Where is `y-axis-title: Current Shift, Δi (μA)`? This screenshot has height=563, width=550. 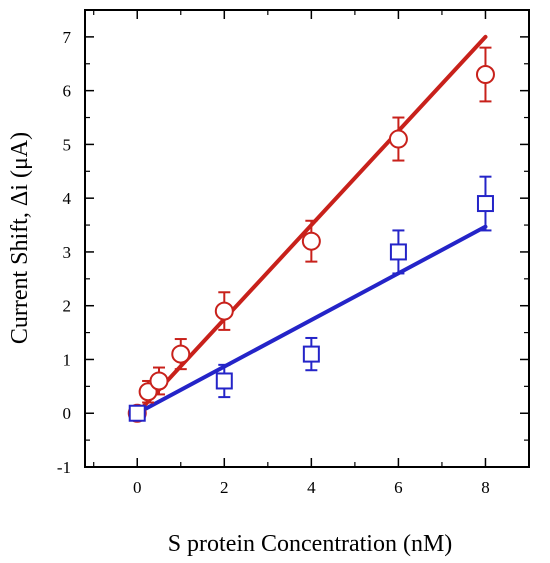 y-axis-title: Current Shift, Δi (μA) is located at coordinates (20, 238).